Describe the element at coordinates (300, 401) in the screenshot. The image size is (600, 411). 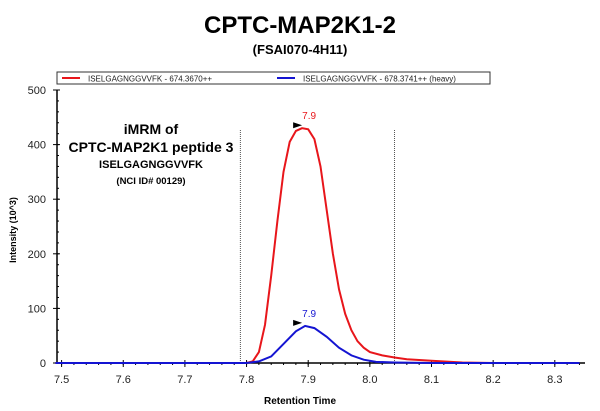
I see `x-axis-label: Retention Time` at that location.